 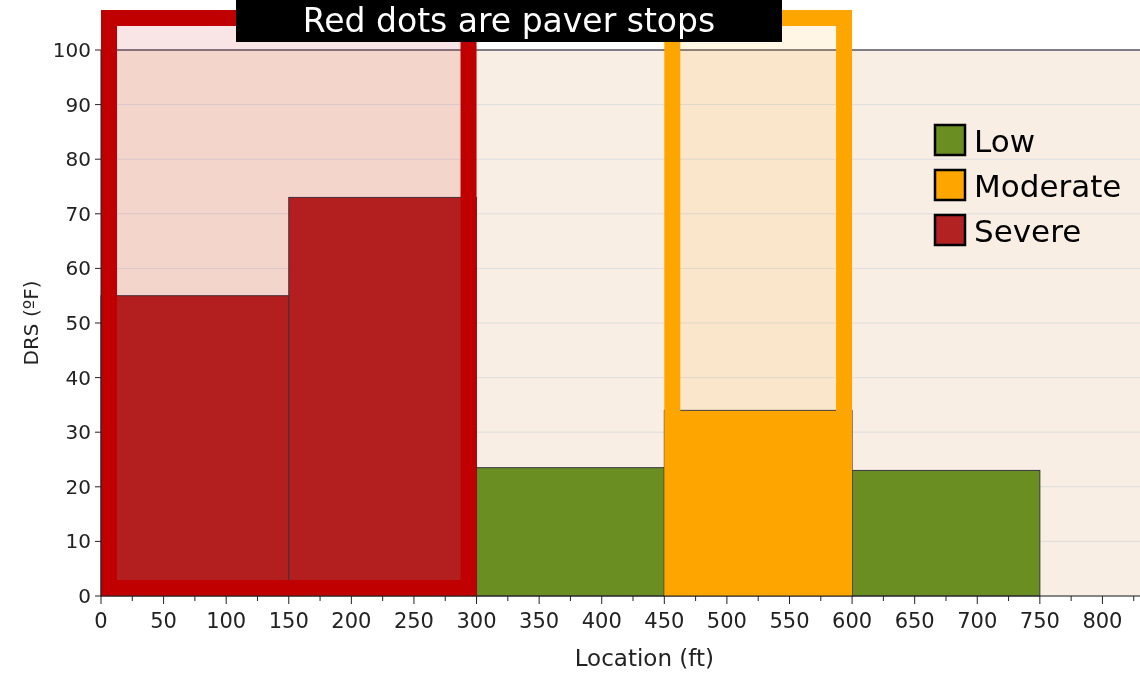 I want to click on y-tick-label: 90, so click(x=78, y=104).